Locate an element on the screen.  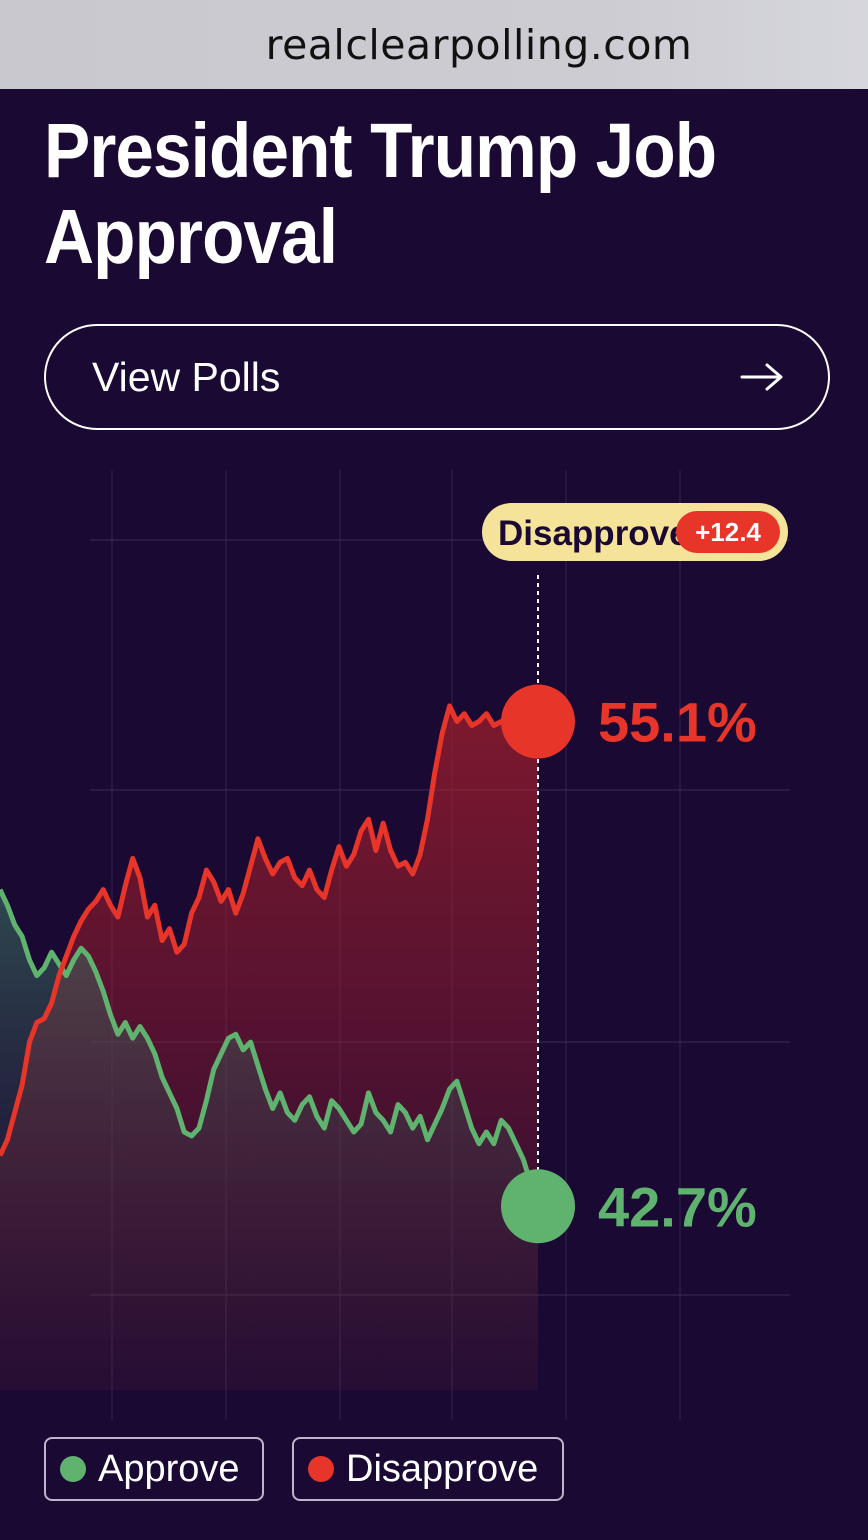
browser-url: realclearpolling.com is located at coordinates (479, 44).